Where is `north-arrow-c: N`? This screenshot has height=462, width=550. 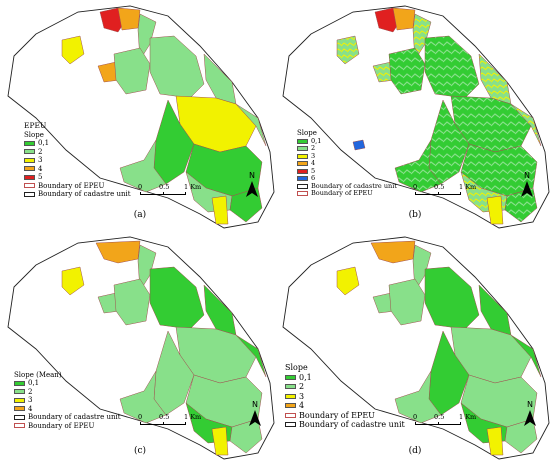
north-arrow-c: N is located at coordinates (255, 413).